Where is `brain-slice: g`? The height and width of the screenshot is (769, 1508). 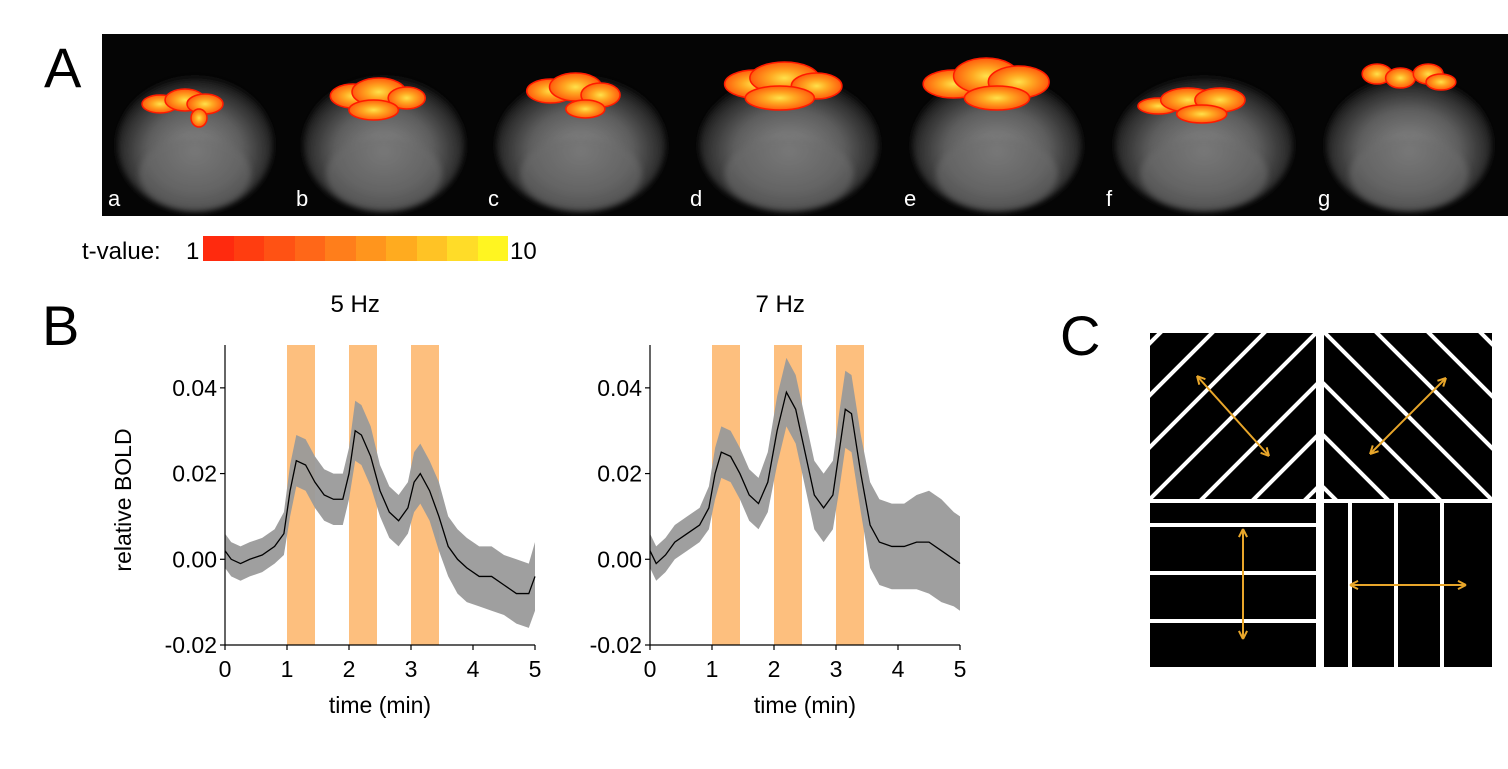
brain-slice: g is located at coordinates (1405, 137).